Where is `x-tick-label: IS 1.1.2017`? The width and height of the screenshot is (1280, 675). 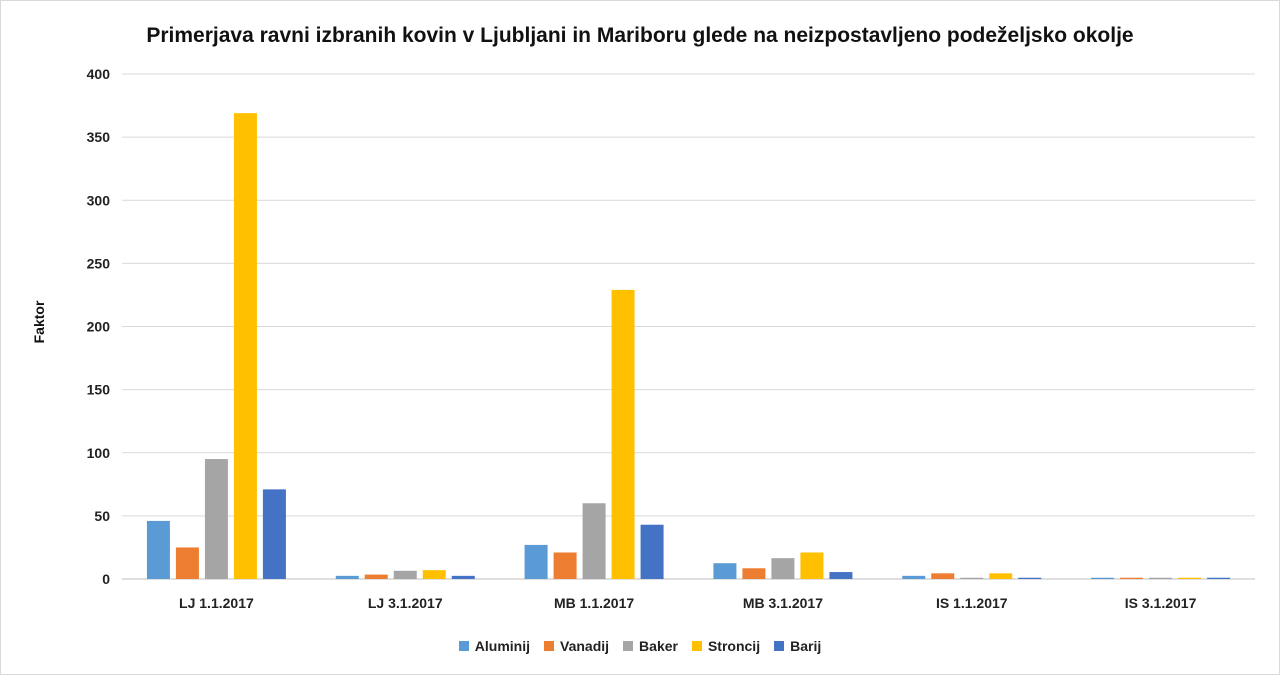 x-tick-label: IS 1.1.2017 is located at coordinates (972, 603).